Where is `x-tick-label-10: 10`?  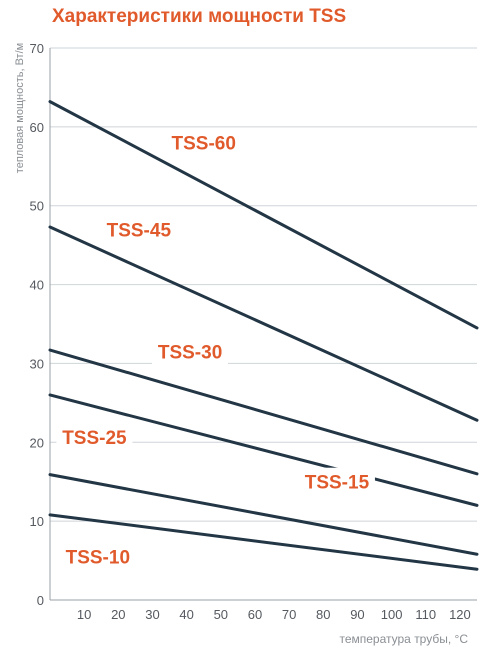 x-tick-label-10: 10 is located at coordinates (84, 614).